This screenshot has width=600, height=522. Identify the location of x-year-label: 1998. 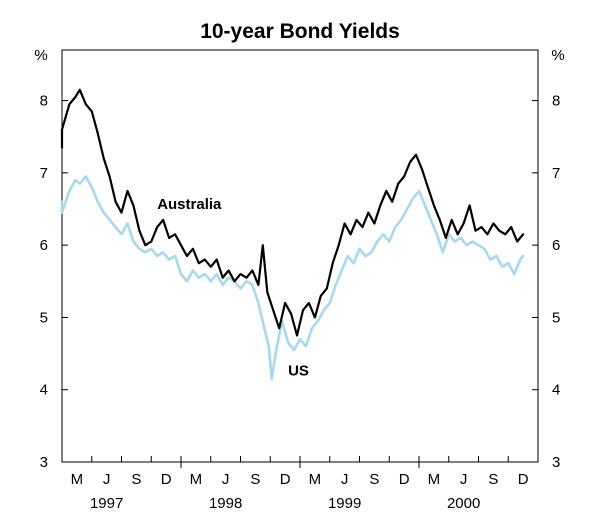
(225, 503).